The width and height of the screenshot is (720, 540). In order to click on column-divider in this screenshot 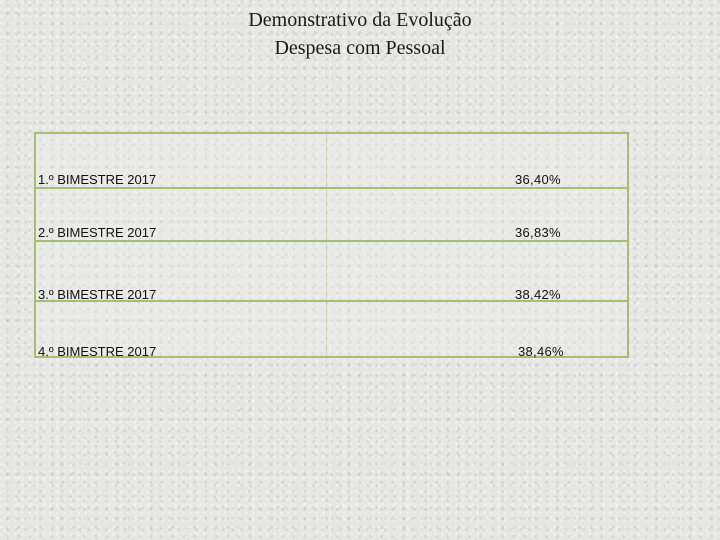, I will do `click(326, 245)`.